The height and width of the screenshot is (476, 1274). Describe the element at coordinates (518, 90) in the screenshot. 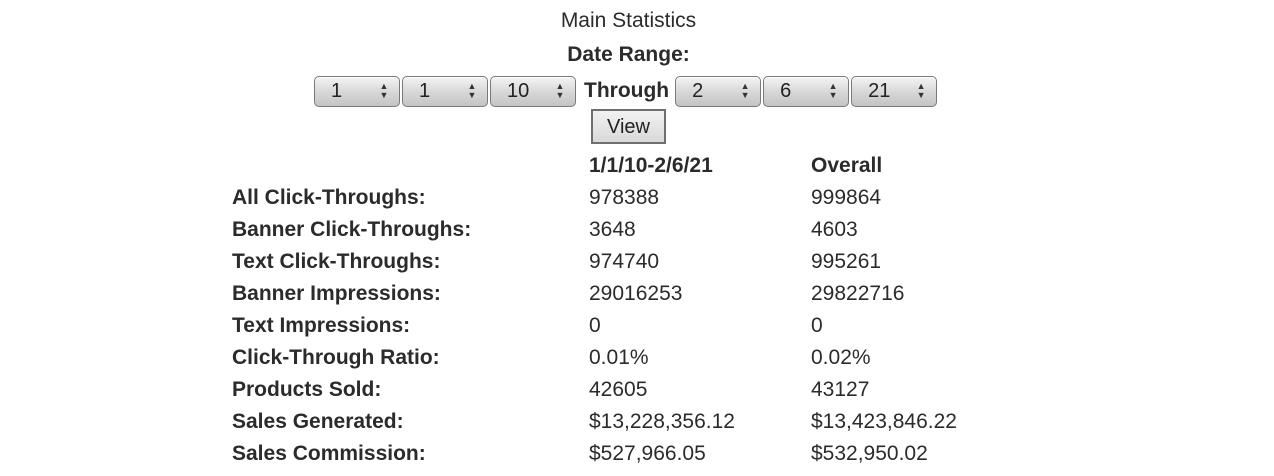

I see `from-year-value: 10` at that location.